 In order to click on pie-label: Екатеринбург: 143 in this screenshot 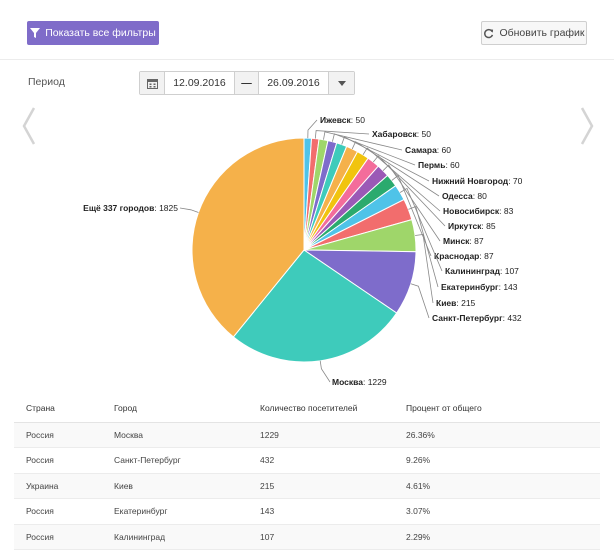, I will do `click(479, 287)`.